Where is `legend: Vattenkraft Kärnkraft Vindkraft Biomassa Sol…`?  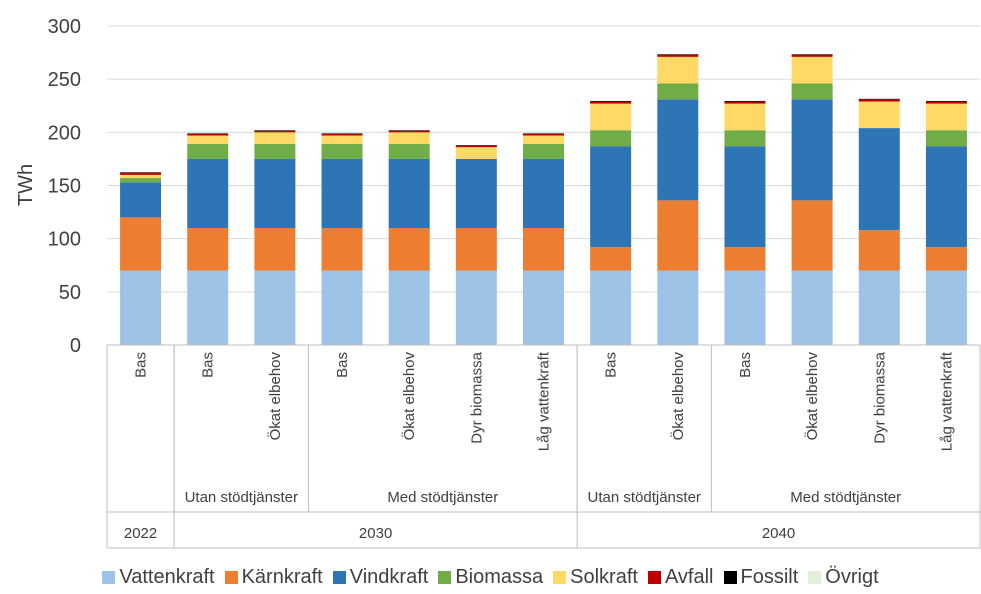
legend: Vattenkraft Kärnkraft Vindkraft Biomassa Sol… is located at coordinates (490, 577).